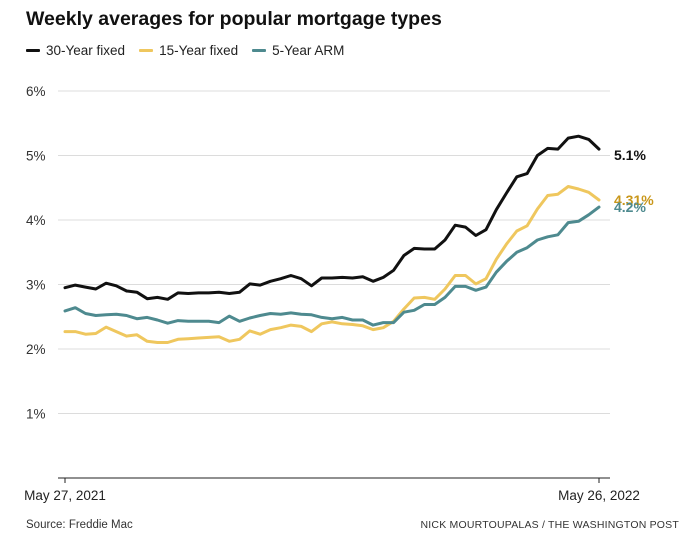  I want to click on end-label-5-year-arm: 4.2%, so click(630, 207).